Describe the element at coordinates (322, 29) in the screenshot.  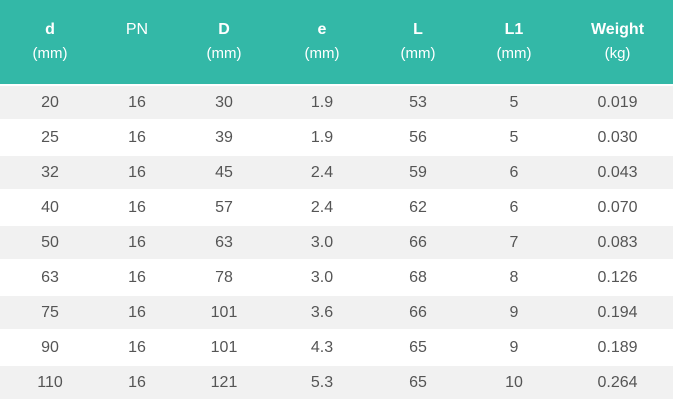
I see `header-label: e` at that location.